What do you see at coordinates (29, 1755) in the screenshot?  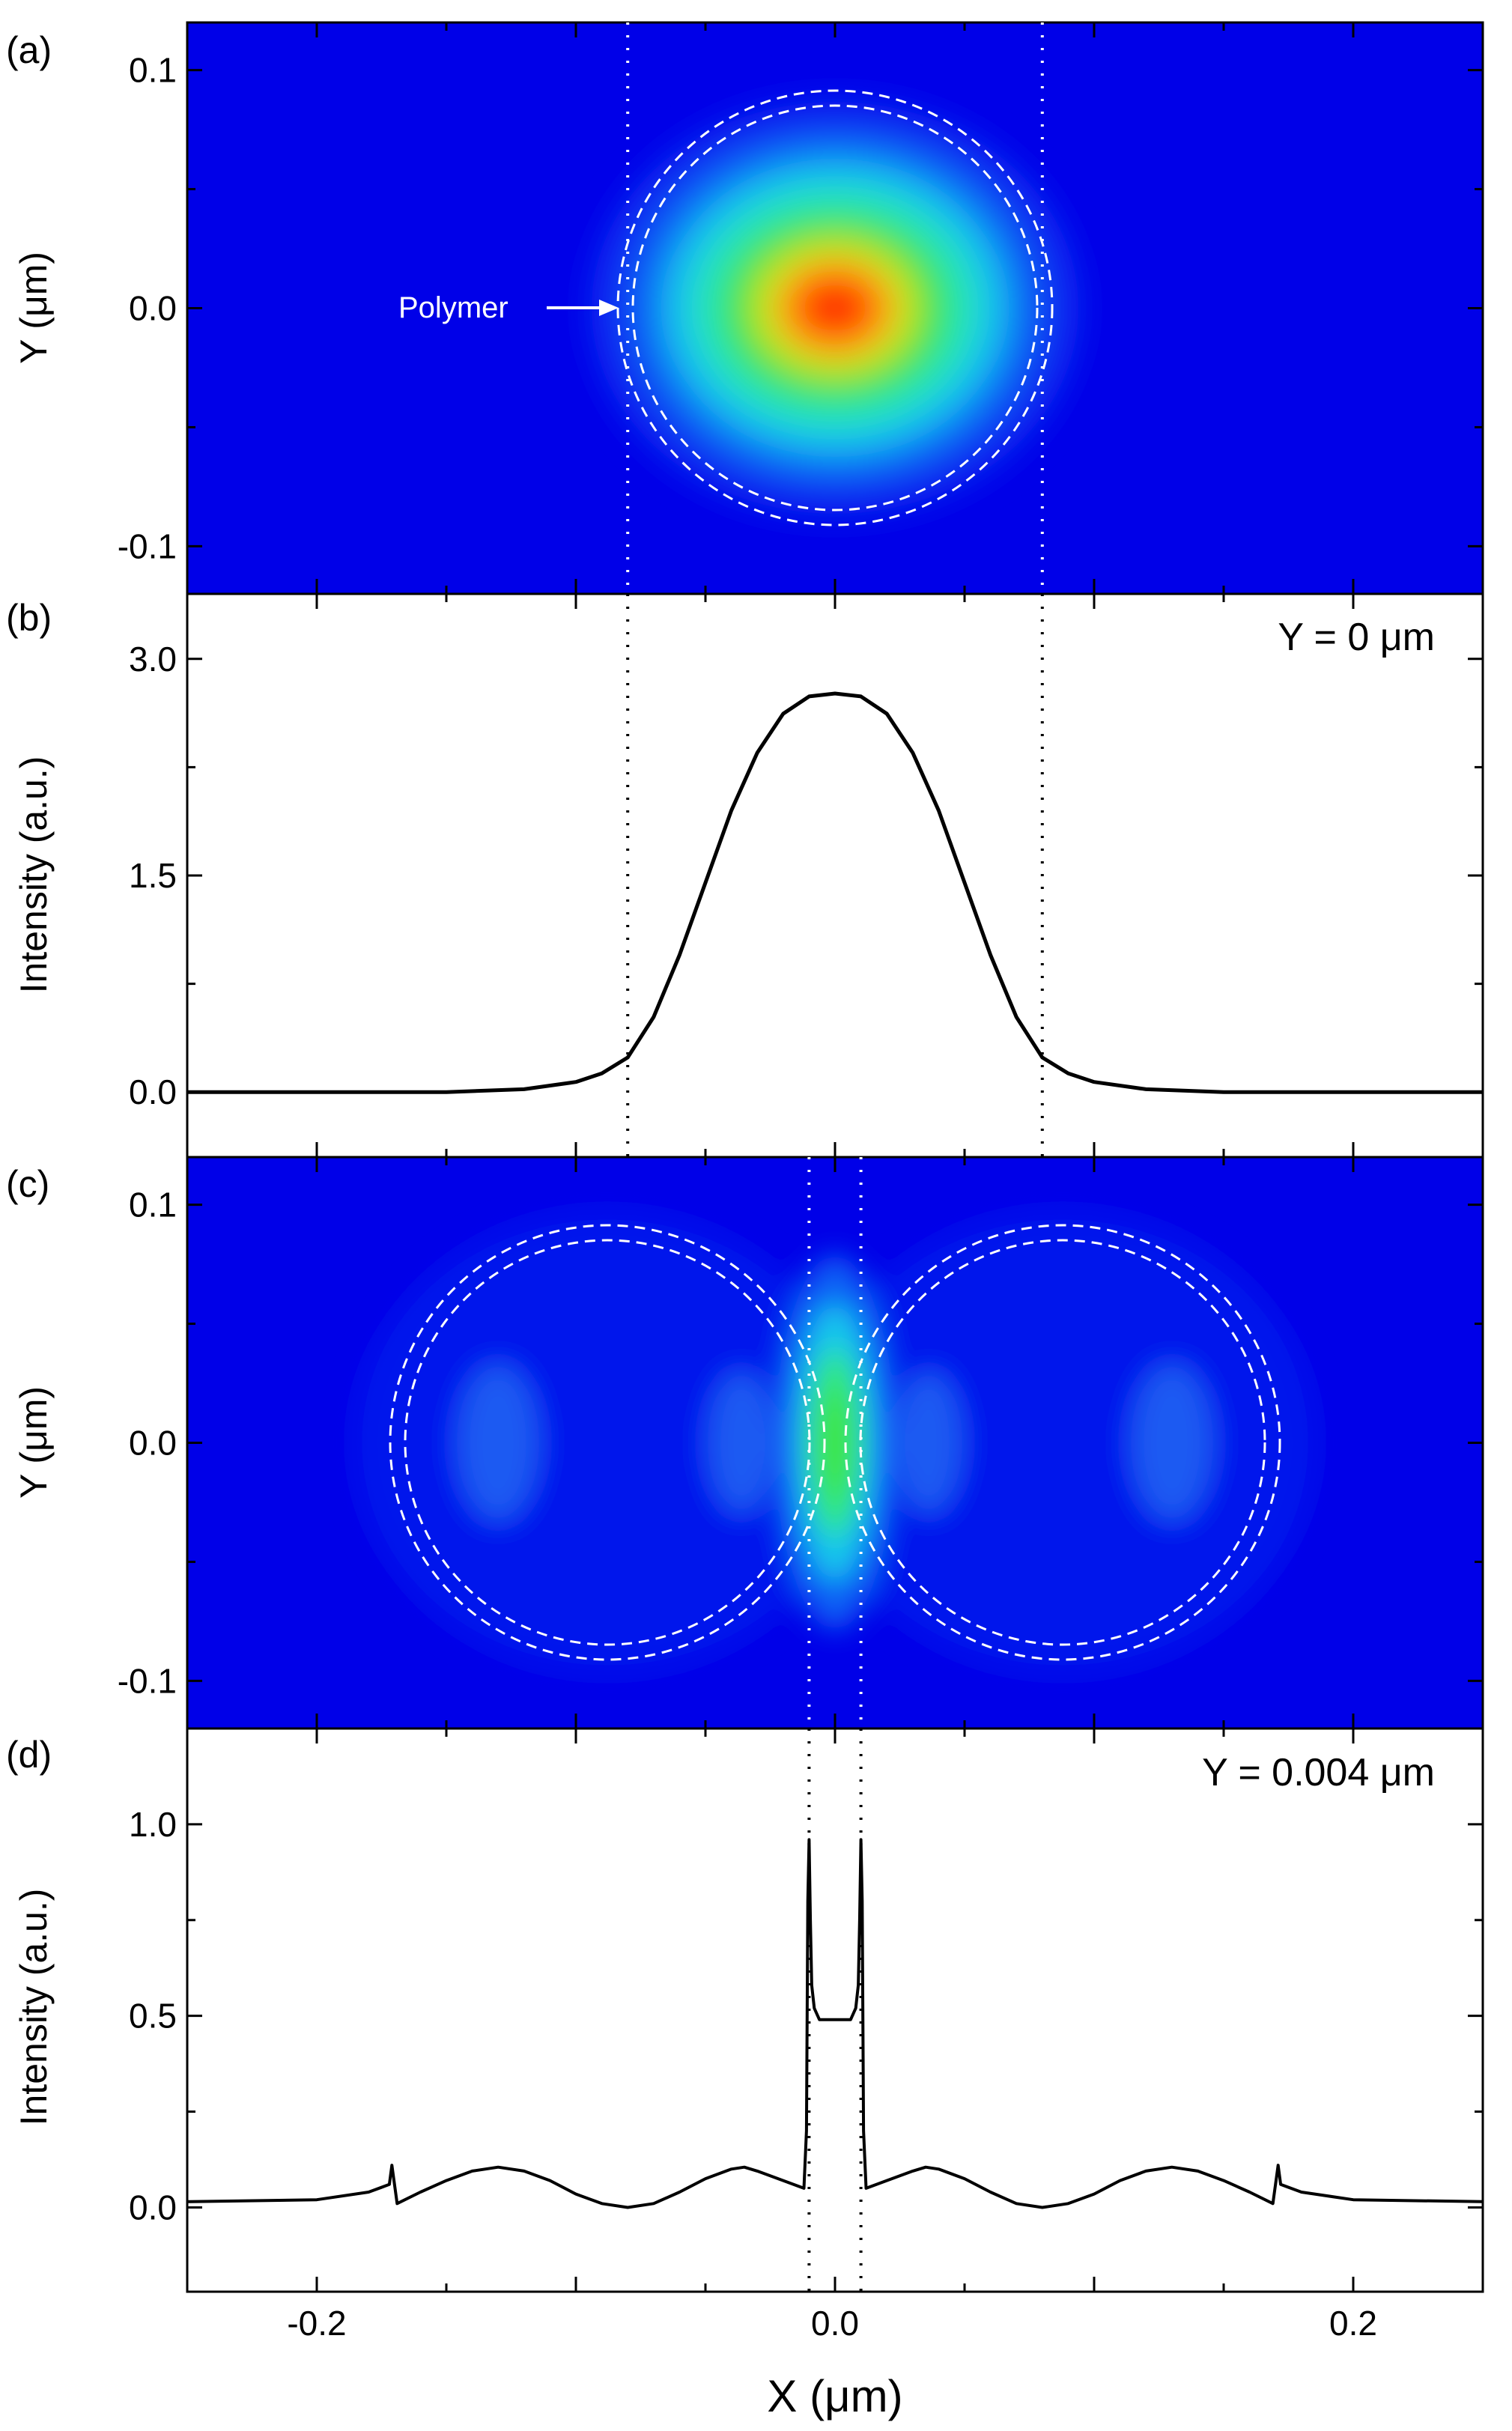 I see `panel-d-label: (d)` at bounding box center [29, 1755].